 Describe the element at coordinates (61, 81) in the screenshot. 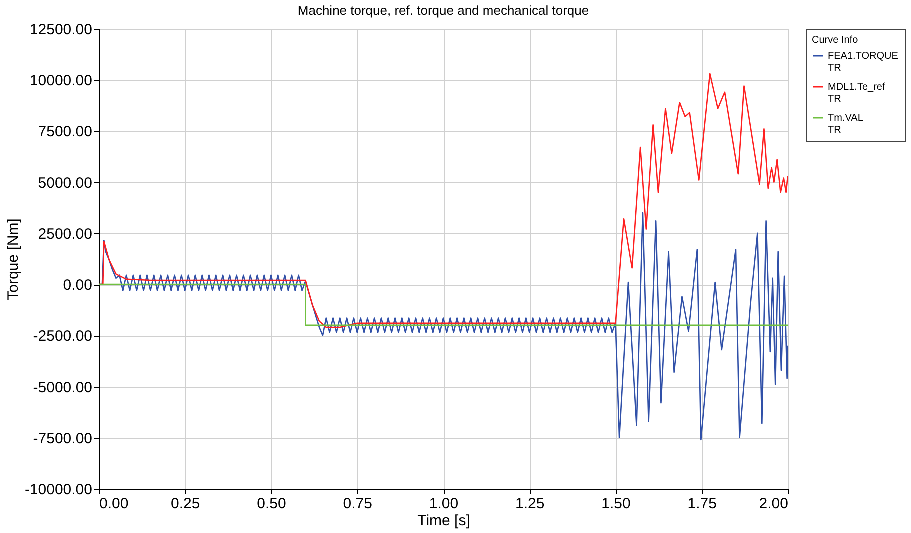

I see `y-tick-label: 10000.00` at that location.